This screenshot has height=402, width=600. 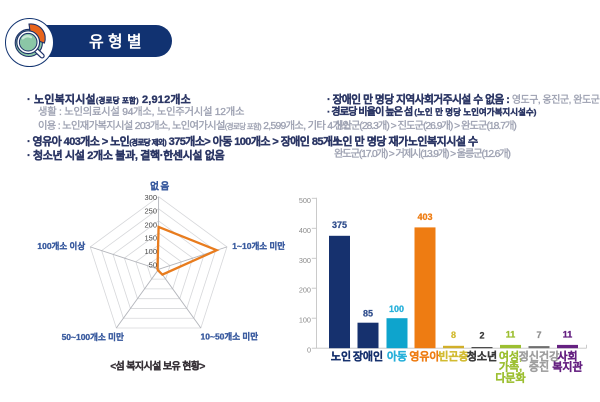 I want to click on svg-text: 정신건강, so click(x=539, y=356).